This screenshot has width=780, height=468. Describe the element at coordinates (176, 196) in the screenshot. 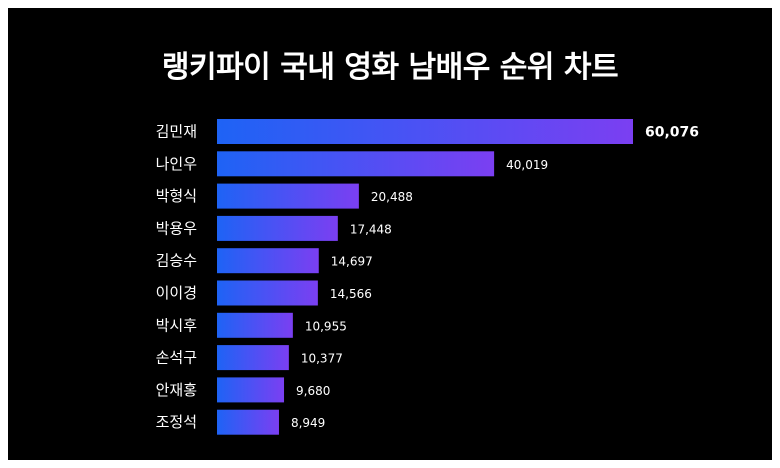

I see `category-label: 박형식` at that location.